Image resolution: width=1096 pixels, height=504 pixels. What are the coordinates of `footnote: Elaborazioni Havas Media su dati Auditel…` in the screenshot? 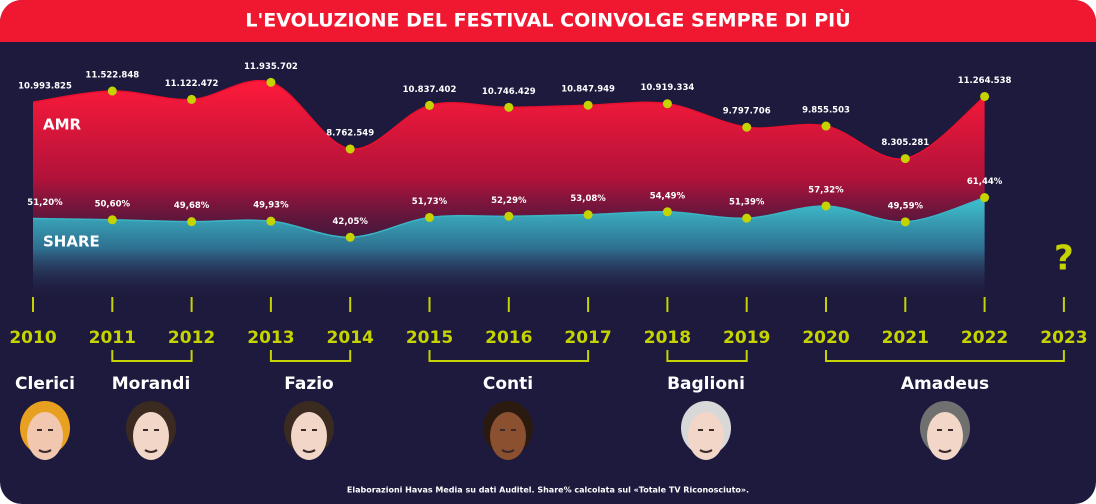 It's located at (548, 490).